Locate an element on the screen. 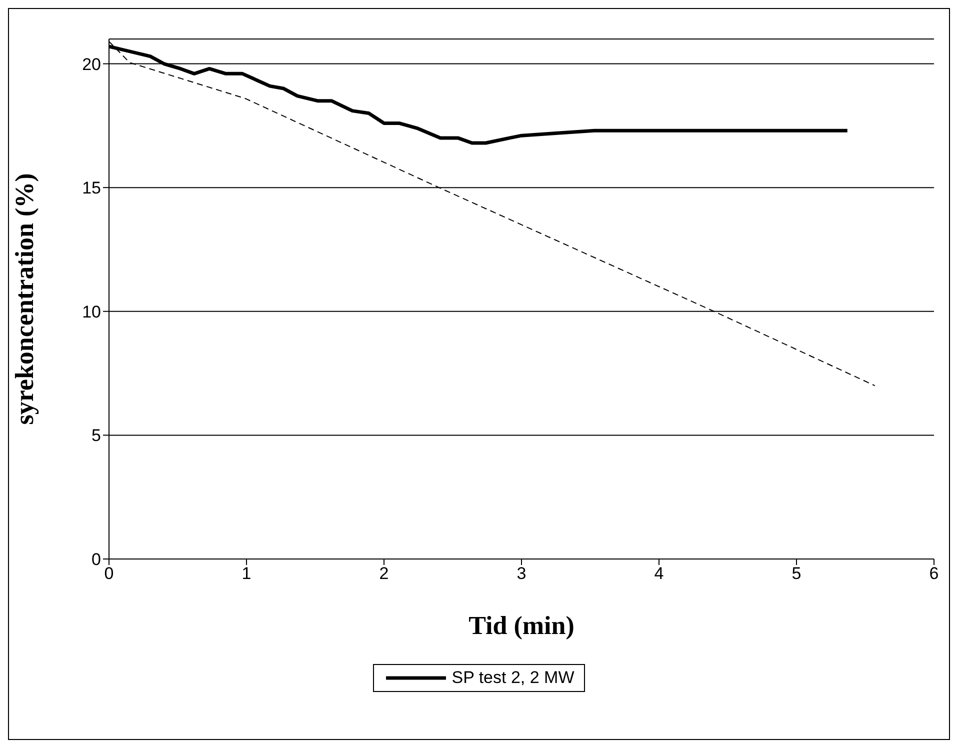 This screenshot has height=749, width=961. y-axis-title: syrekoncentration (%) is located at coordinates (25, 299).